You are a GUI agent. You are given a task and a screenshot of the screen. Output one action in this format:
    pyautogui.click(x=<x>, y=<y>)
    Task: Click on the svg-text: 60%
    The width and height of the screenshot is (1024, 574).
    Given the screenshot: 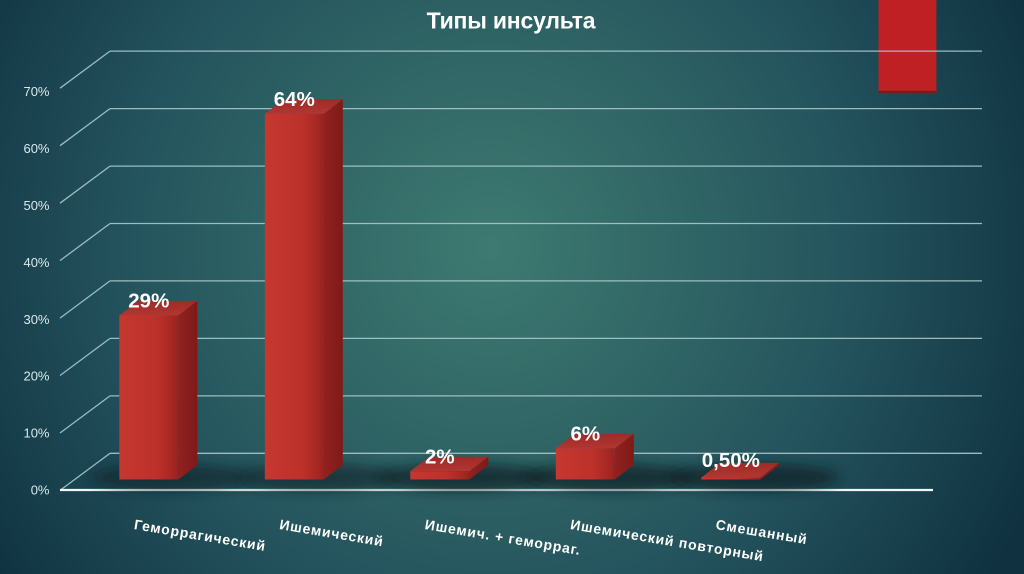 What is the action you would take?
    pyautogui.click(x=36, y=148)
    